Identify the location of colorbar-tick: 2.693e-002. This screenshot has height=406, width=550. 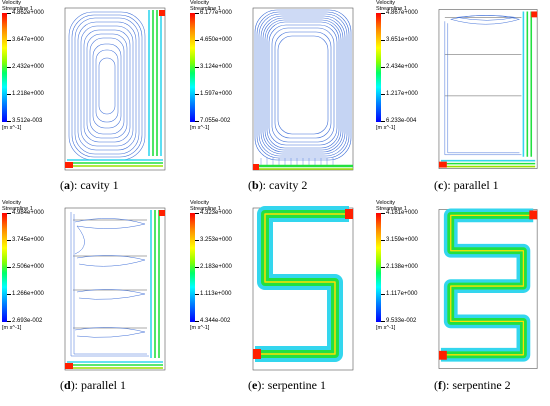
(27, 321).